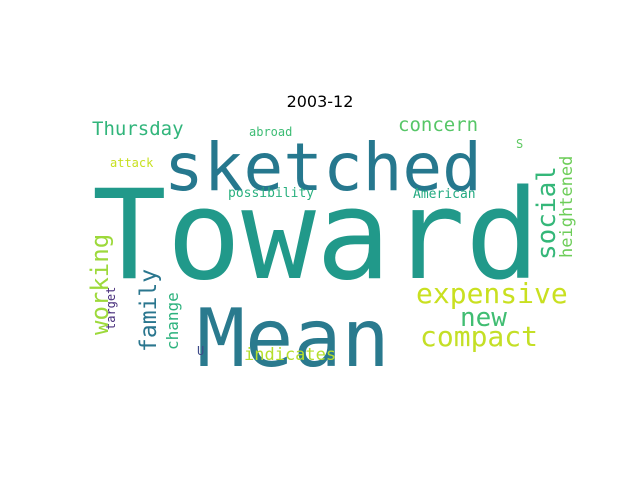 The image size is (640, 480). Describe the element at coordinates (483, 318) in the screenshot. I see `word-new: new` at that location.